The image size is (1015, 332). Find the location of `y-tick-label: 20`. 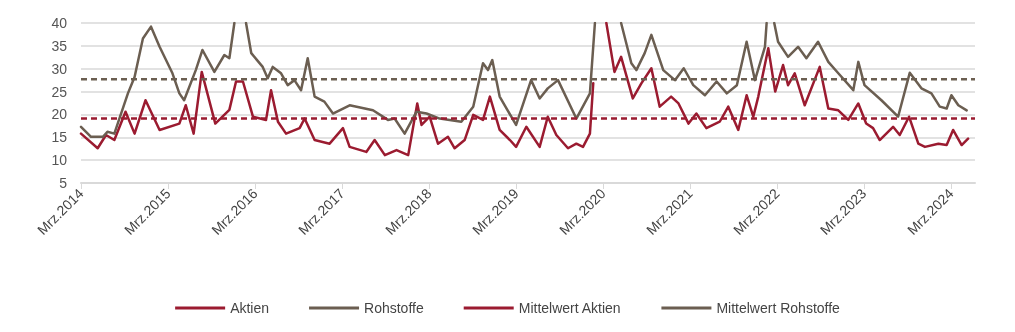

y-tick-label: 20 is located at coordinates (59, 114).